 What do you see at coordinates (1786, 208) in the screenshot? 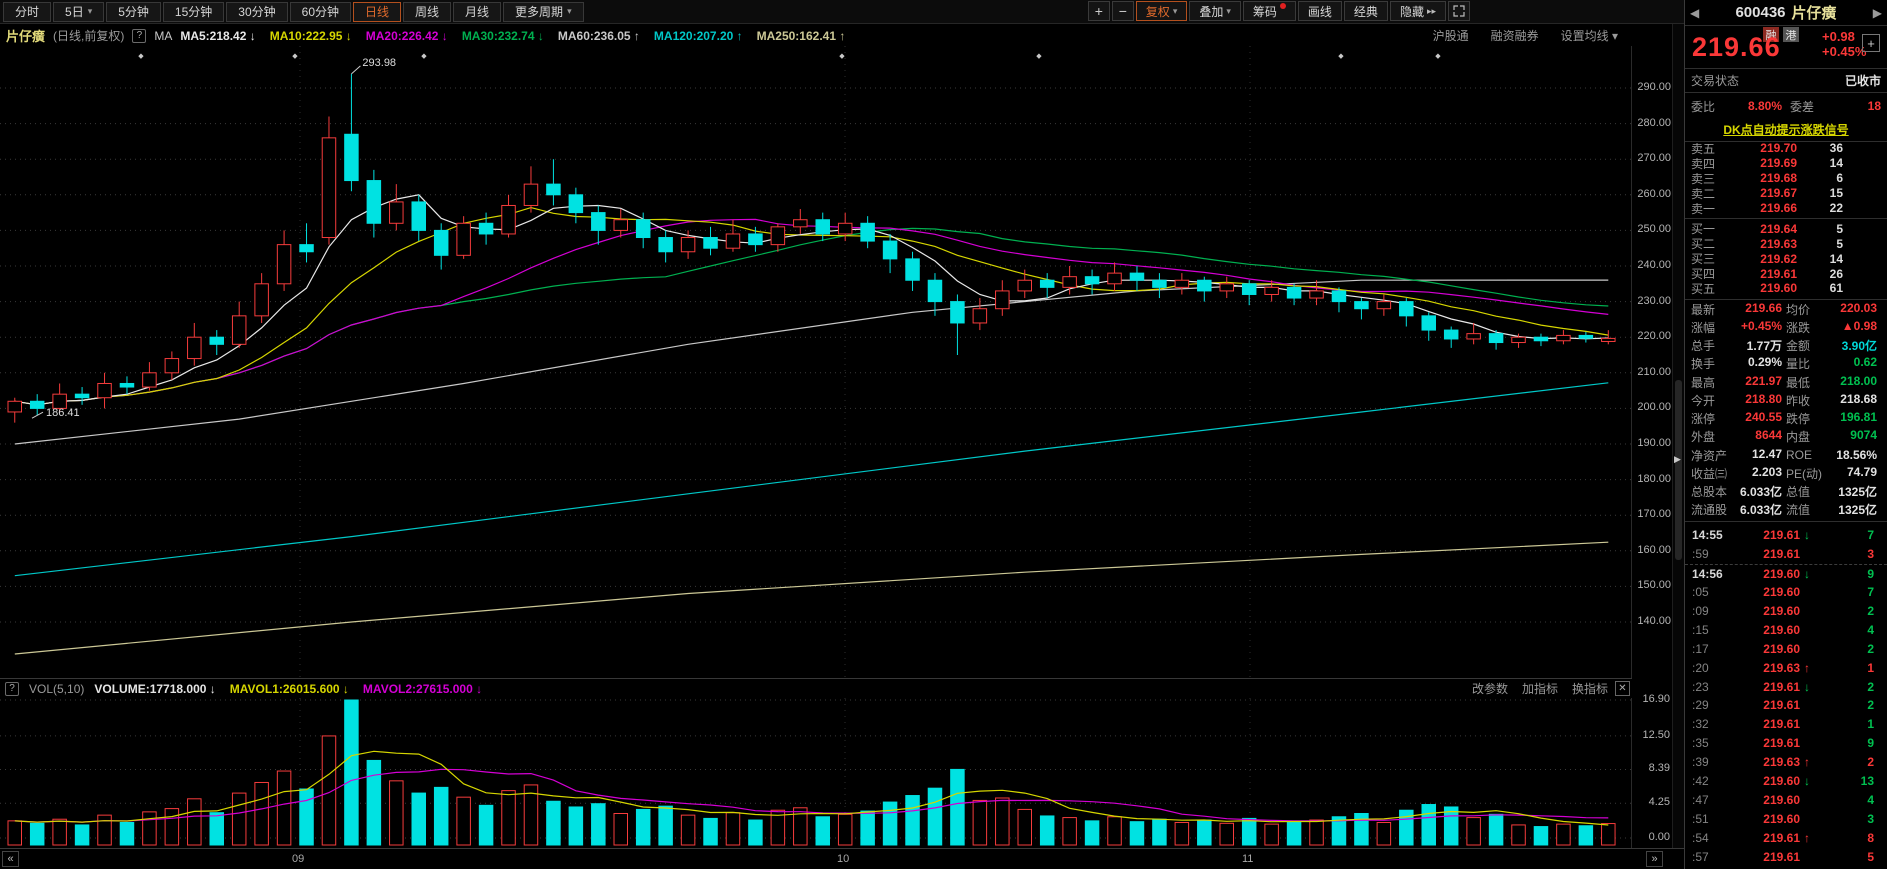
I see `ask-row: 卖一 219.66 22` at bounding box center [1786, 208].